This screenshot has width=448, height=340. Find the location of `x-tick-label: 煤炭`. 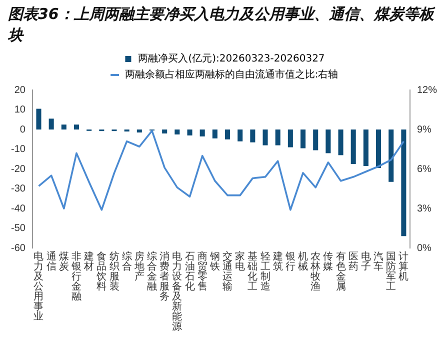

x-tick-label: 煤炭 is located at coordinates (63, 261).